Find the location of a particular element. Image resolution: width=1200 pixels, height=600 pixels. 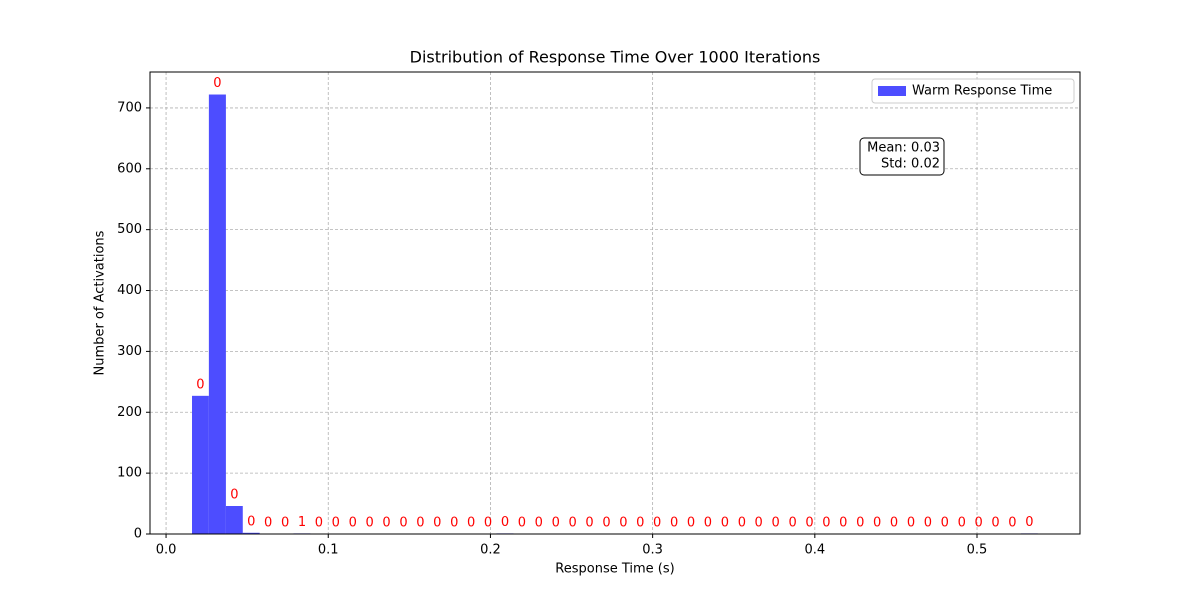

stats-text: Mean: 0.03 is located at coordinates (903, 148).